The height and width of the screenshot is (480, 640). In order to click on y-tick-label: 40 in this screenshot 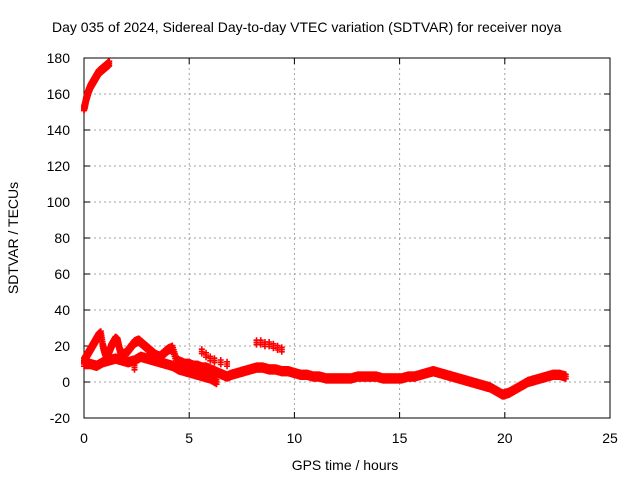, I will do `click(62, 310)`.